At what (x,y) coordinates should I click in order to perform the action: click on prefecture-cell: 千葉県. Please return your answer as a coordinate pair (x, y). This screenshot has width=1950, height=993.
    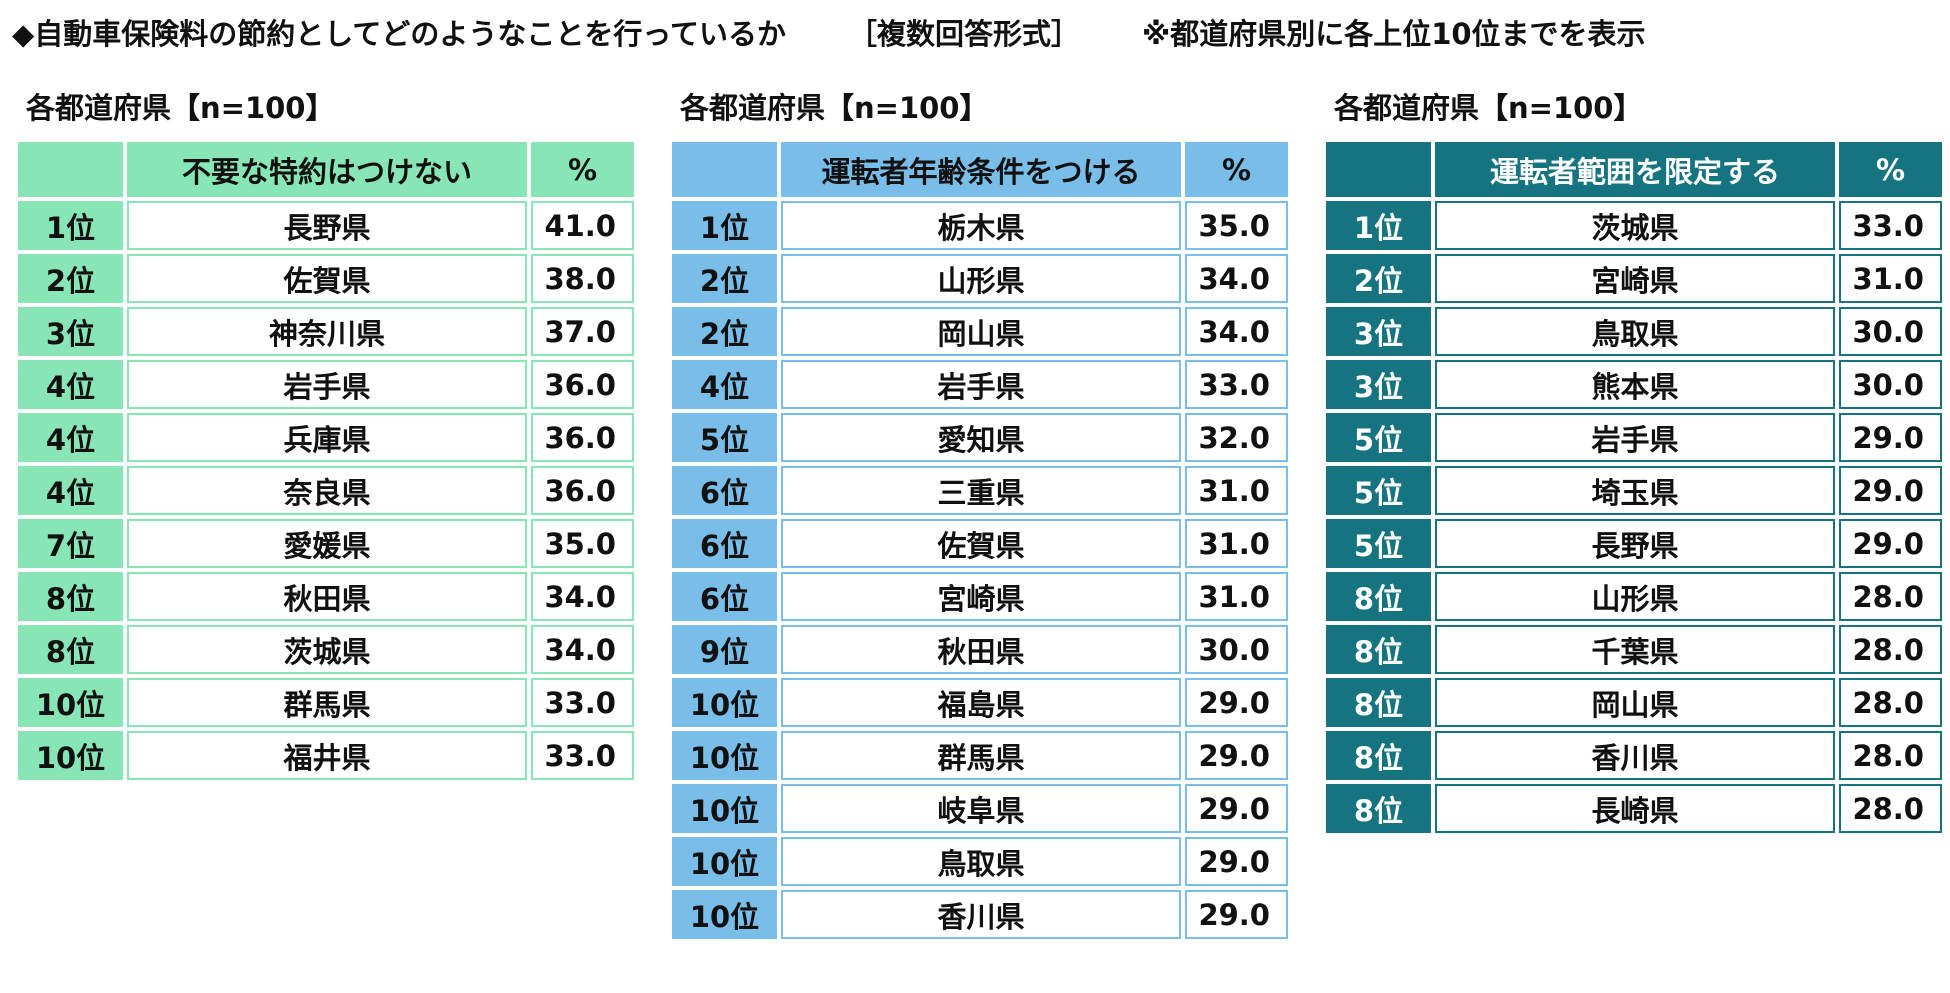
    Looking at the image, I should click on (1635, 649).